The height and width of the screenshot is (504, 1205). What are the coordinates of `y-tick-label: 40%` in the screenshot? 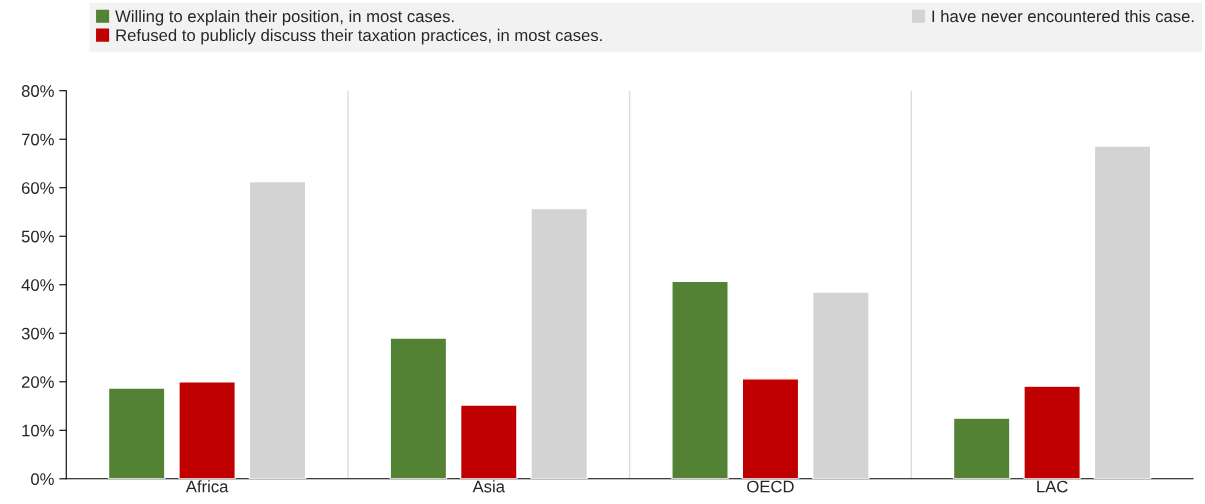 It's located at (37, 285).